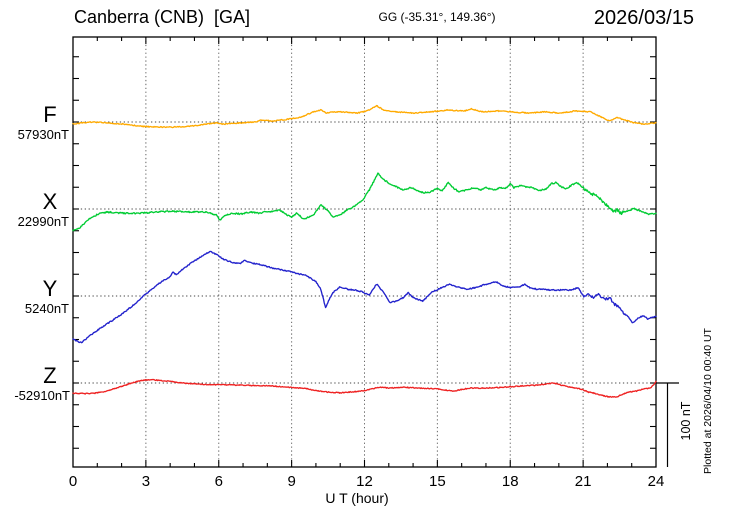  I want to click on channel-y-label: Y, so click(50, 288).